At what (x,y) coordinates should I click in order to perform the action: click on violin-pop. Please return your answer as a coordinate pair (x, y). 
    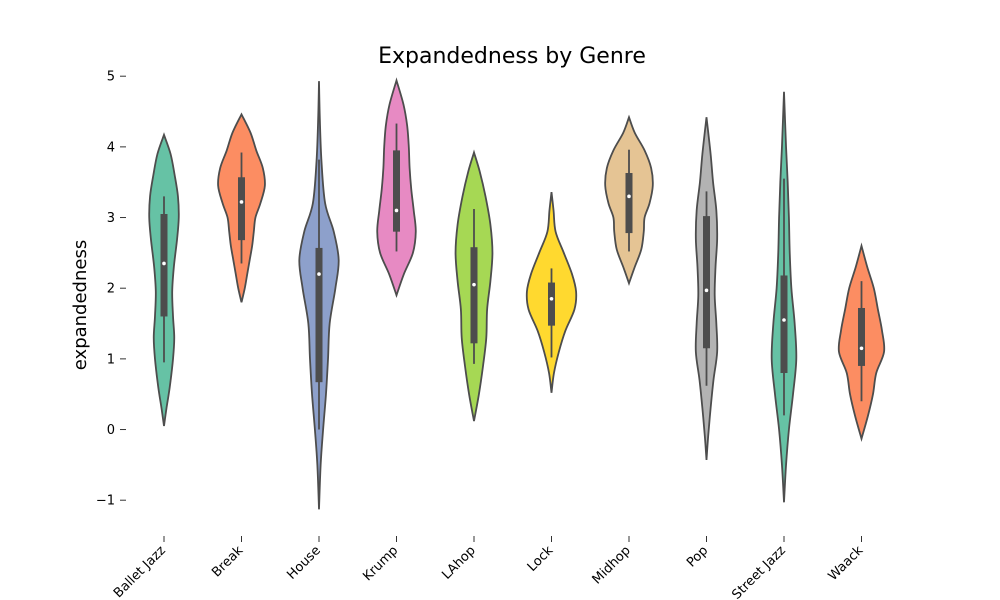
    Looking at the image, I should click on (706, 288).